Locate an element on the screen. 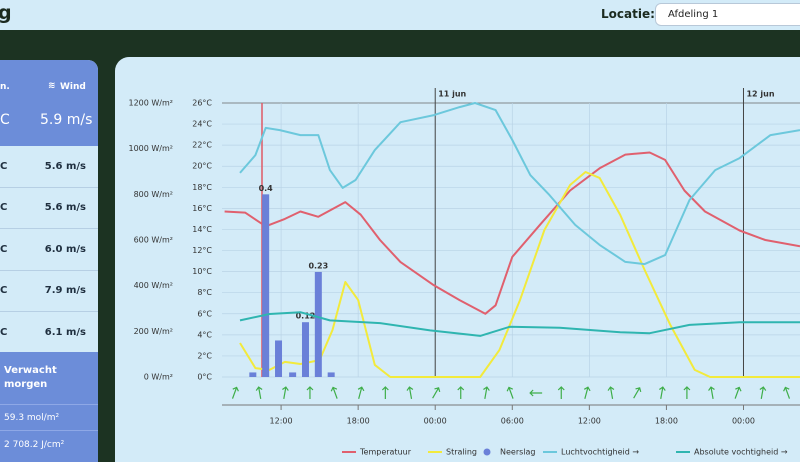 The height and width of the screenshot is (462, 800). forecast-value: 59.3 mol/m² is located at coordinates (32, 418).